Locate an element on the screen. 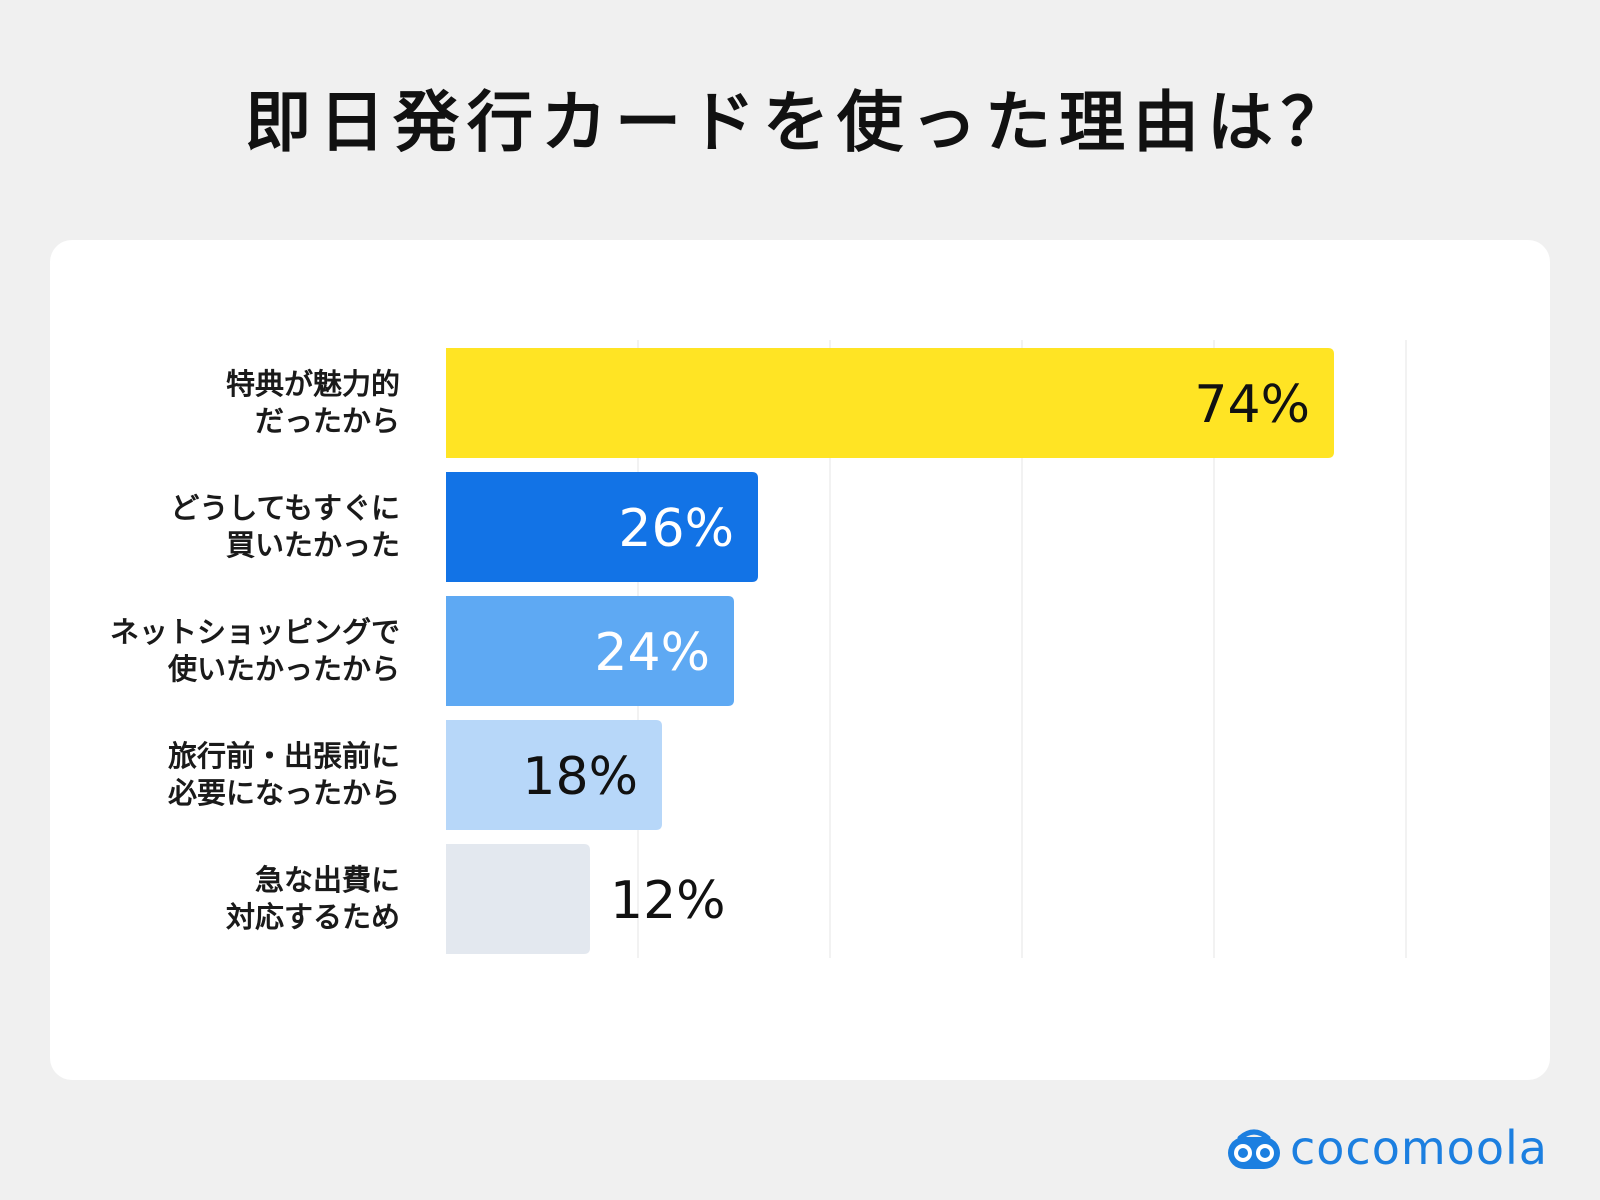 The width and height of the screenshot is (1600, 1200). bar-value-label: 24% is located at coordinates (652, 653).